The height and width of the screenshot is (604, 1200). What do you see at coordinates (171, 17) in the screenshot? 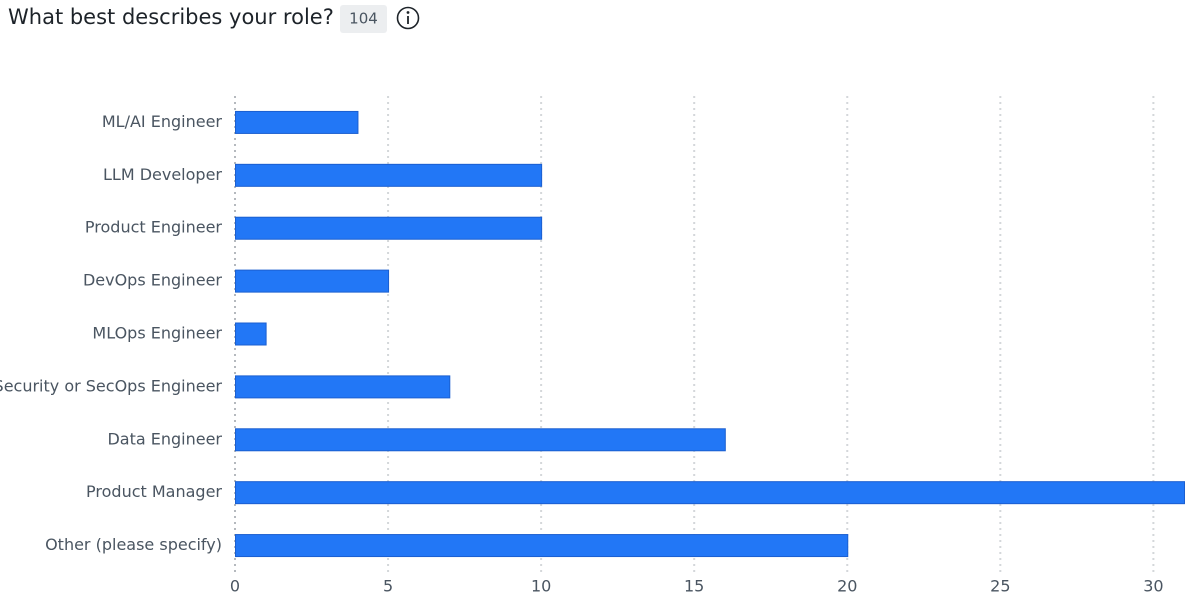
I see `chart-title: What best describes your role?` at bounding box center [171, 17].